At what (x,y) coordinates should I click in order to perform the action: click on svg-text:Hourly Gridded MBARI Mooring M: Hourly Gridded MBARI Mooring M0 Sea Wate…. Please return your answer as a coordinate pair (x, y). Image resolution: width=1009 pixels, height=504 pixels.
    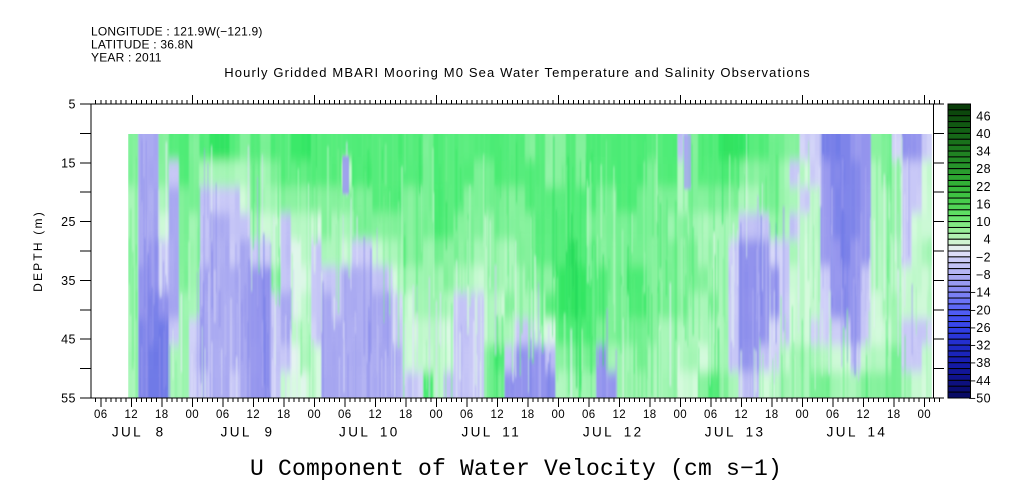
    Looking at the image, I should click on (517, 72).